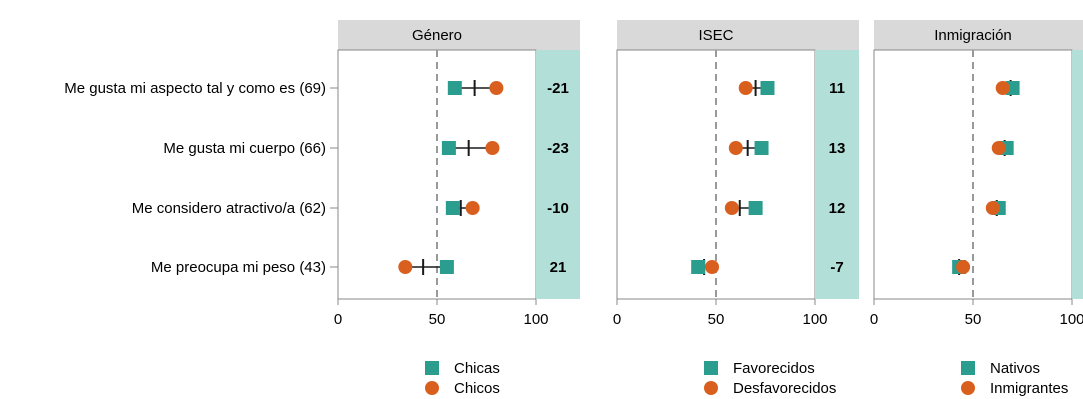 Image resolution: width=1083 pixels, height=399 pixels. I want to click on difference-label: 13, so click(837, 148).